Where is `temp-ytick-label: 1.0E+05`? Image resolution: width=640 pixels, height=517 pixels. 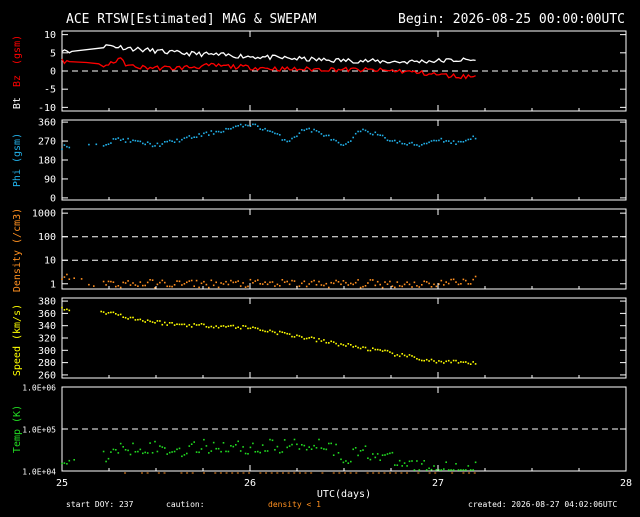 temp-ytick-label: 1.0E+05 is located at coordinates (39, 430).